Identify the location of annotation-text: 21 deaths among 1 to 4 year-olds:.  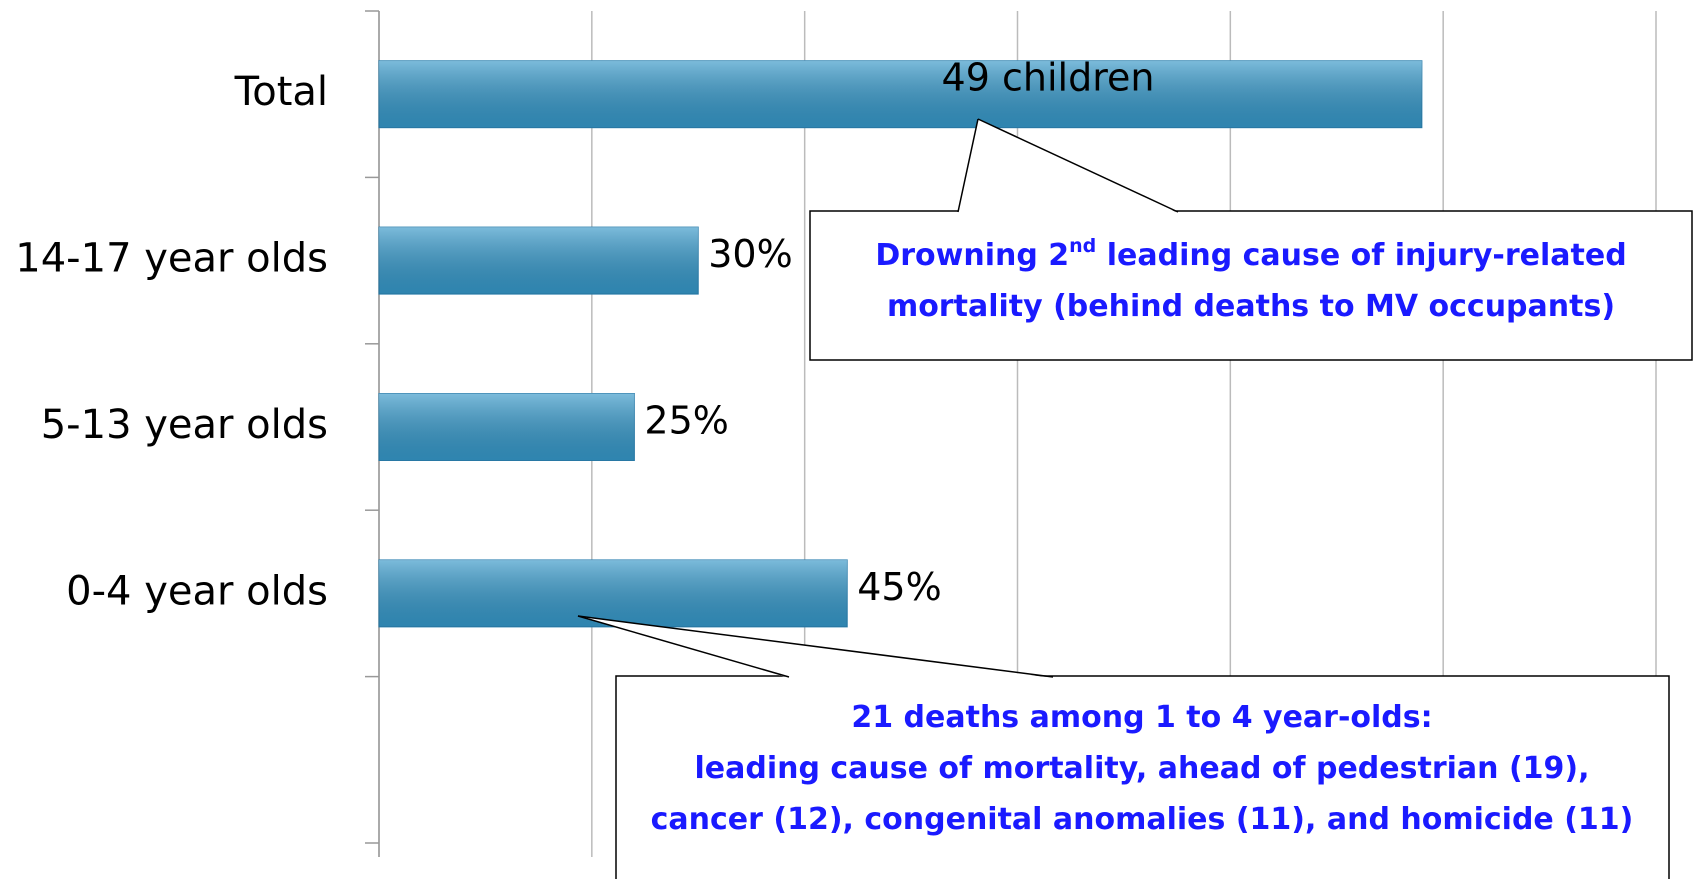
(1141, 717).